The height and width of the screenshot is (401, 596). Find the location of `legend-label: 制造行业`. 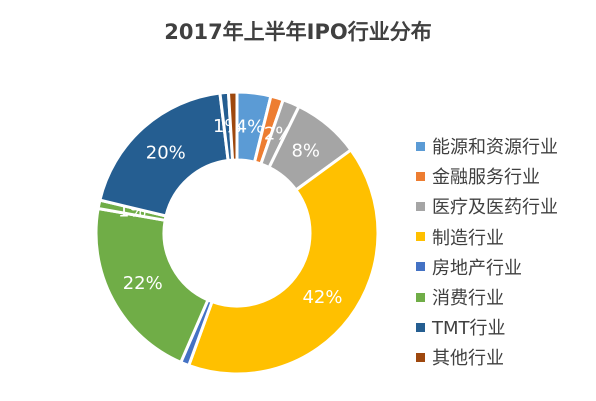

legend-label: 制造行业 is located at coordinates (468, 238).